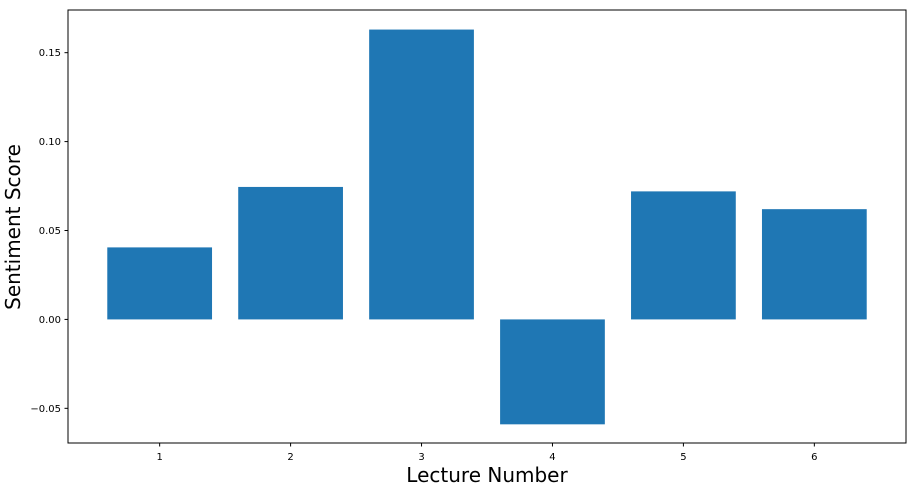  I want to click on x-tick-label: 1, so click(159, 457).